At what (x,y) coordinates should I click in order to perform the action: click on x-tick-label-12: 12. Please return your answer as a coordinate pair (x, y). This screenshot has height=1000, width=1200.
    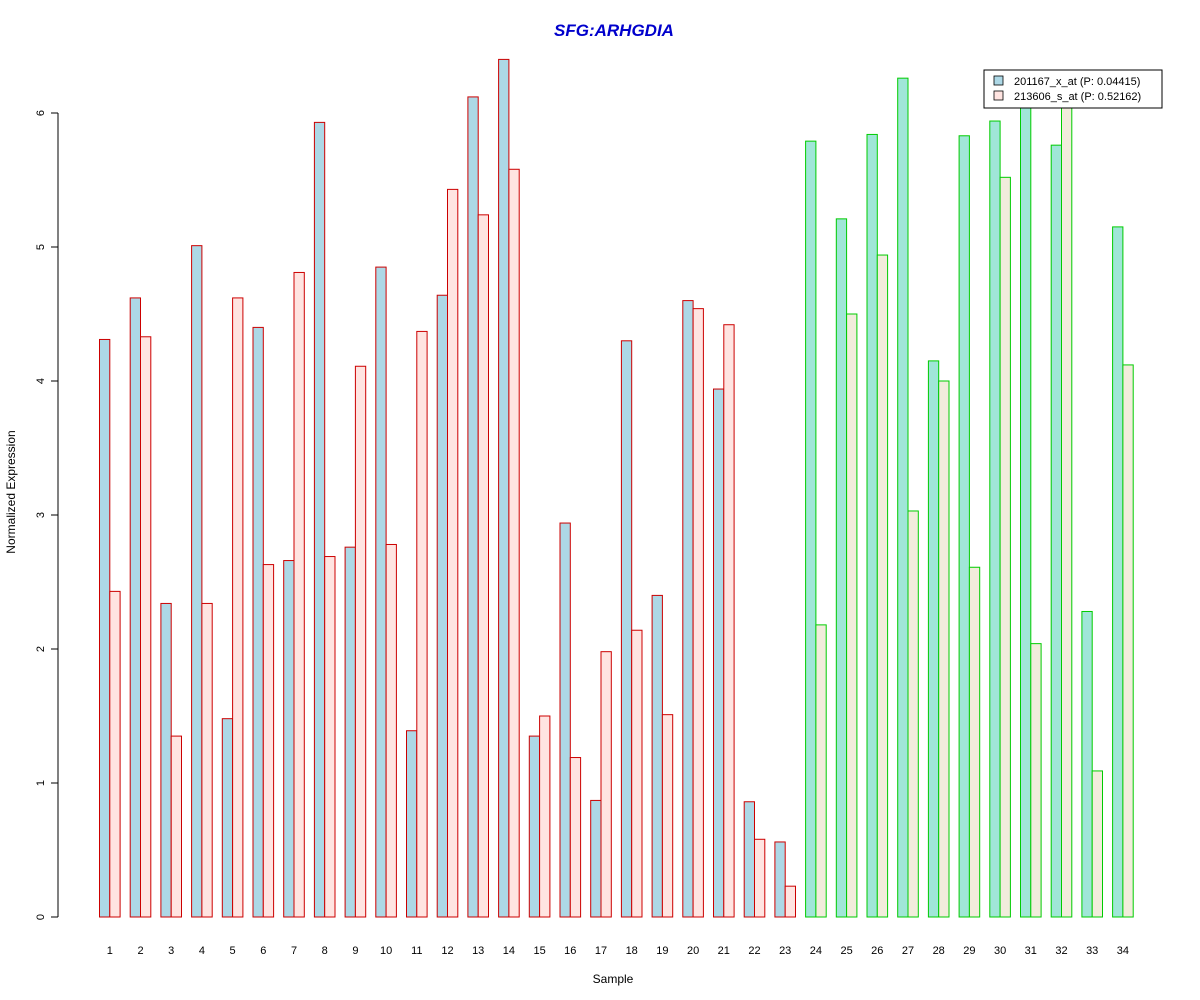
    Looking at the image, I should click on (447, 951).